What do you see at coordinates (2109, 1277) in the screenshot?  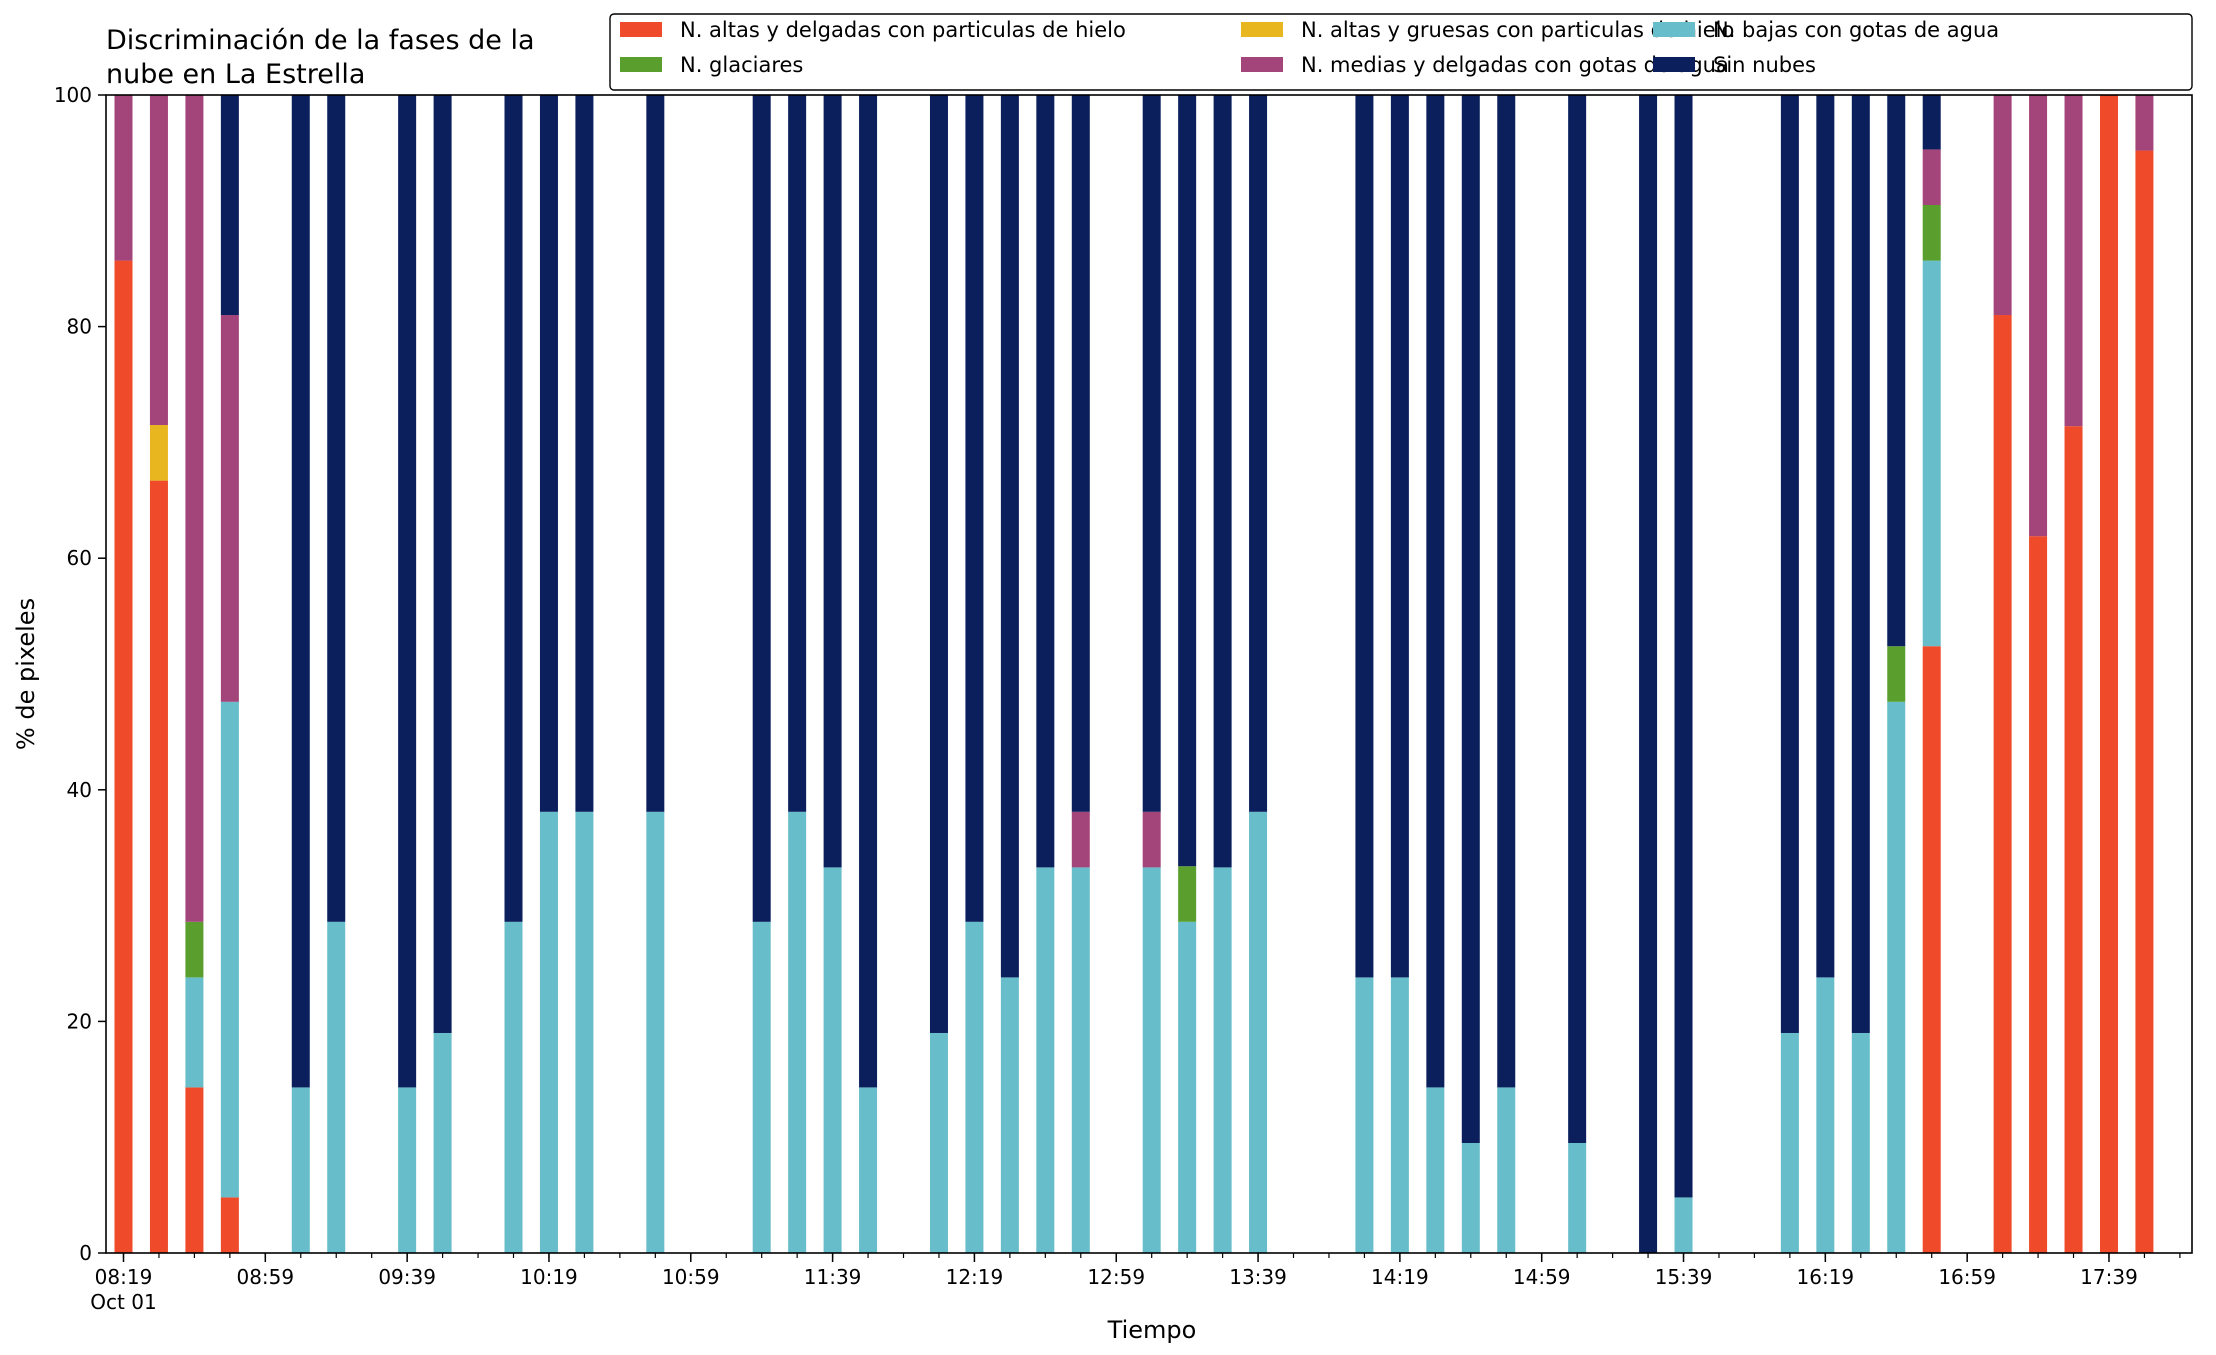 I see `x-tick-label: 17:39` at bounding box center [2109, 1277].